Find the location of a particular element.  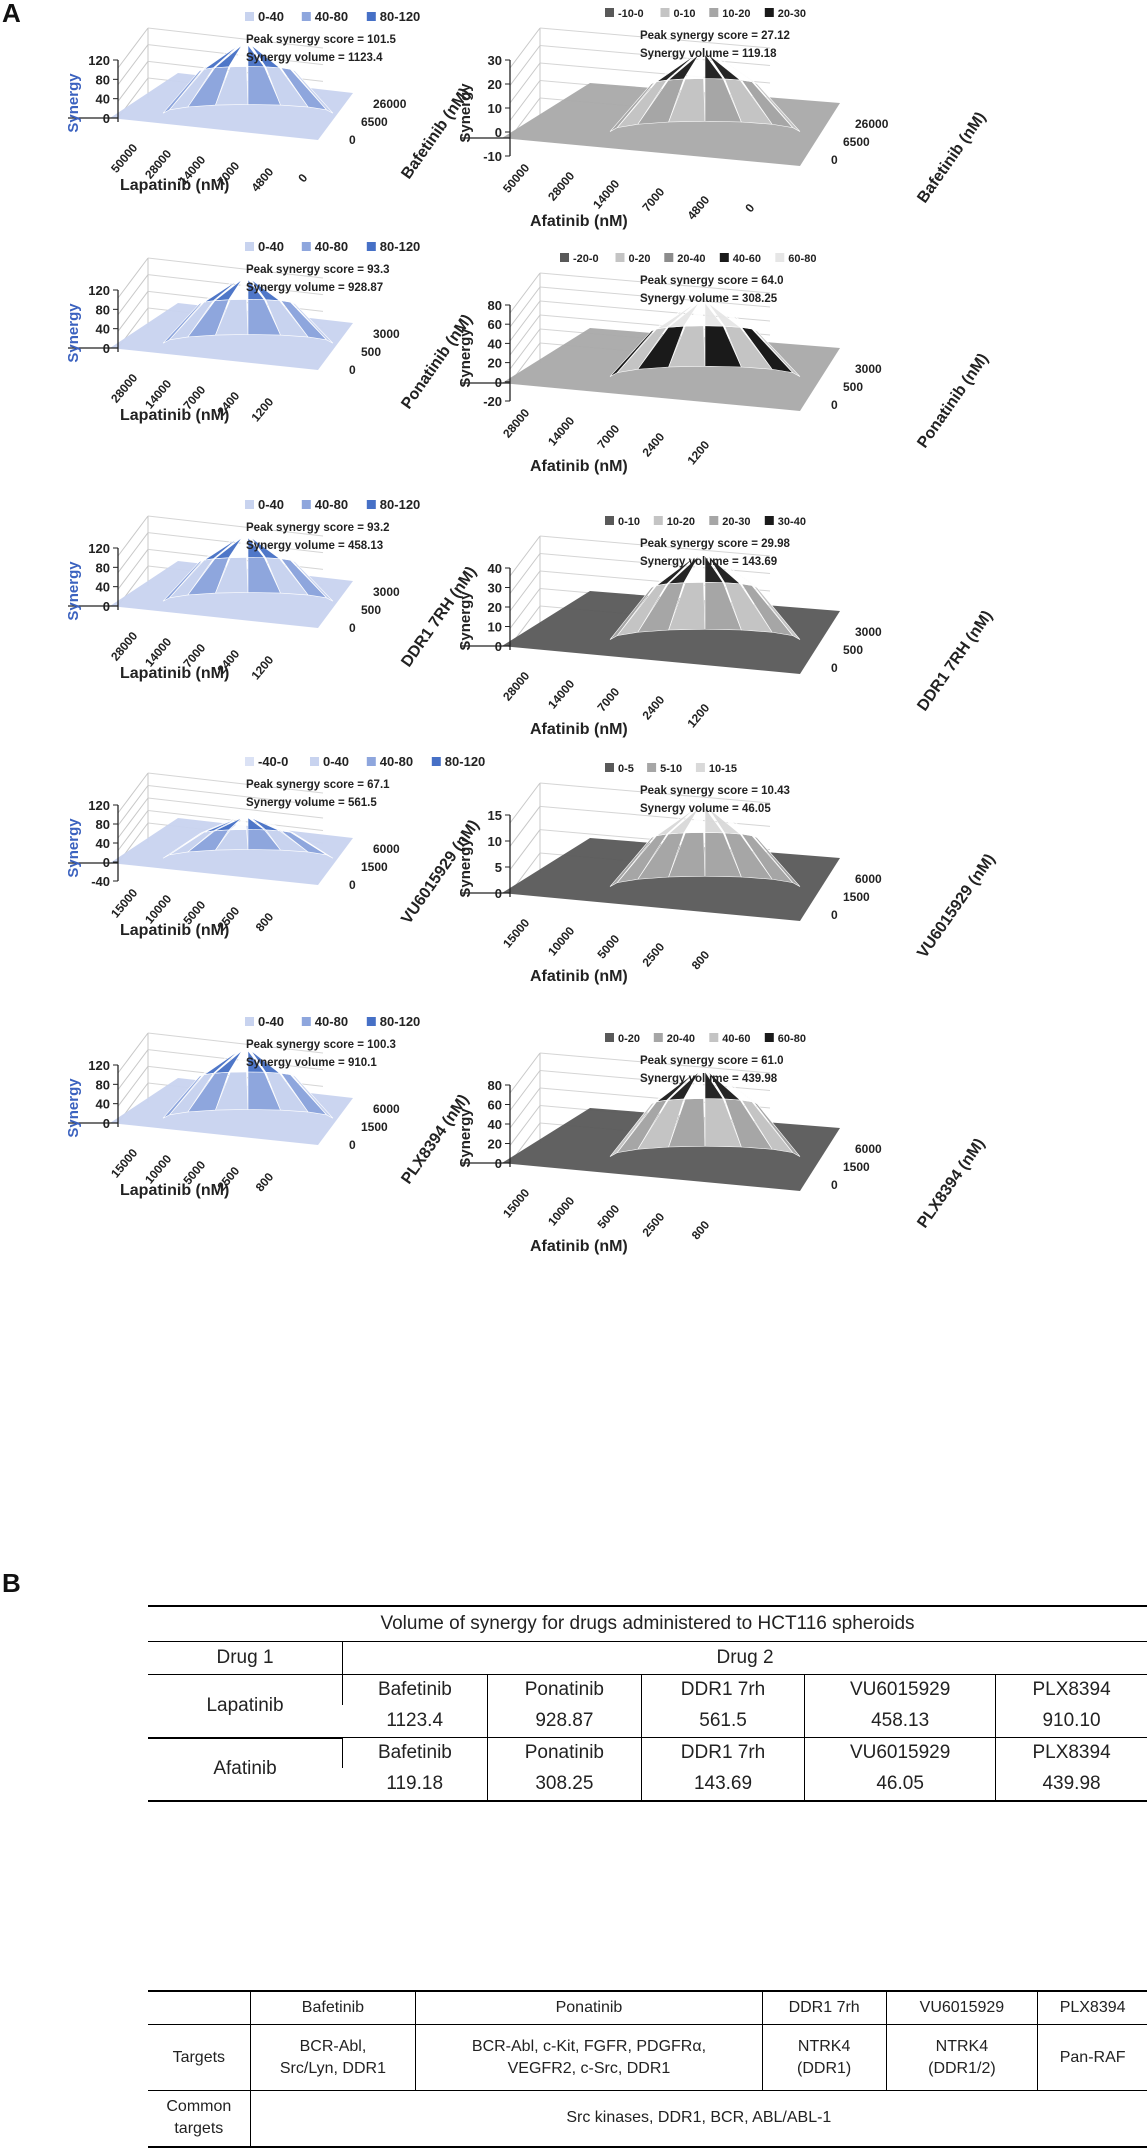

legend-label: 0-10 is located at coordinates (685, 14).